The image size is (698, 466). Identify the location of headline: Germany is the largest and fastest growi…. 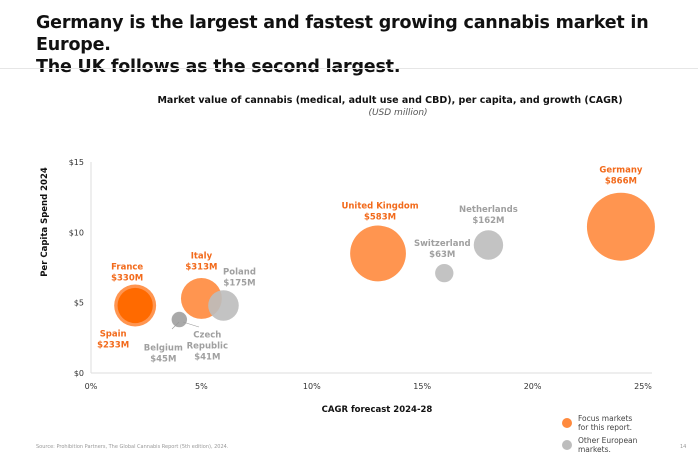
(367, 45).